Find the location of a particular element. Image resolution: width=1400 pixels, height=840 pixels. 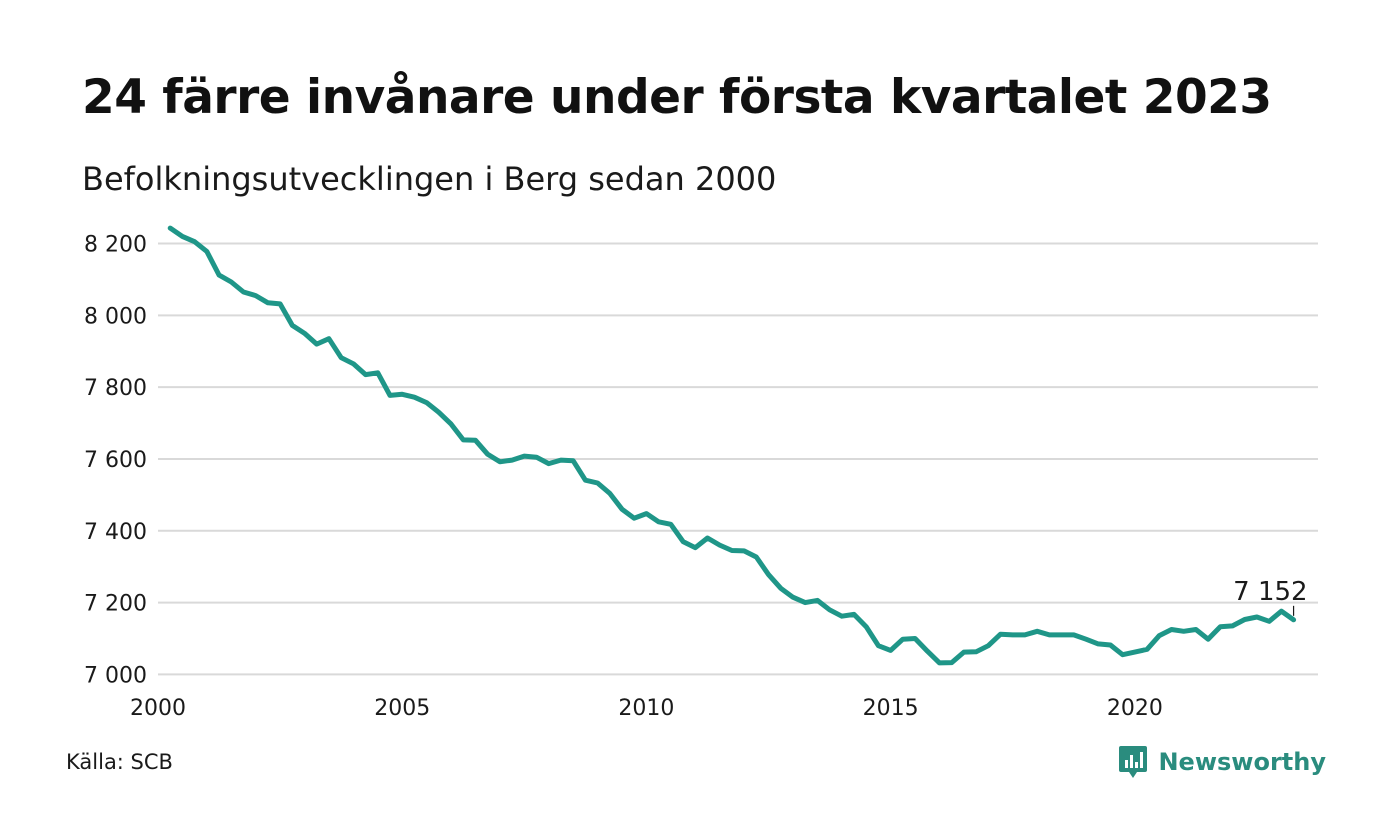

y-tick-label: 7 600 is located at coordinates (115, 460).